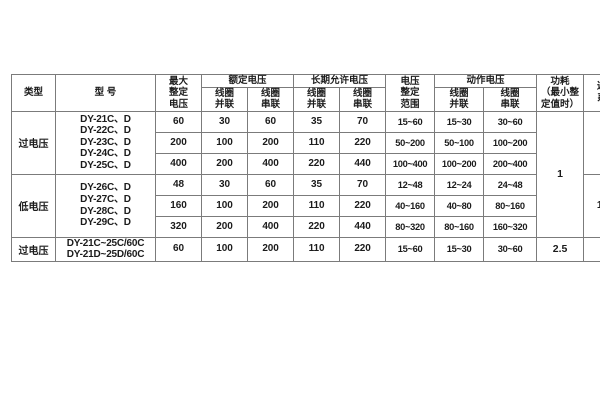 The height and width of the screenshot is (400, 600). I want to click on group-type-overvoltage: 过电压, so click(33, 142).